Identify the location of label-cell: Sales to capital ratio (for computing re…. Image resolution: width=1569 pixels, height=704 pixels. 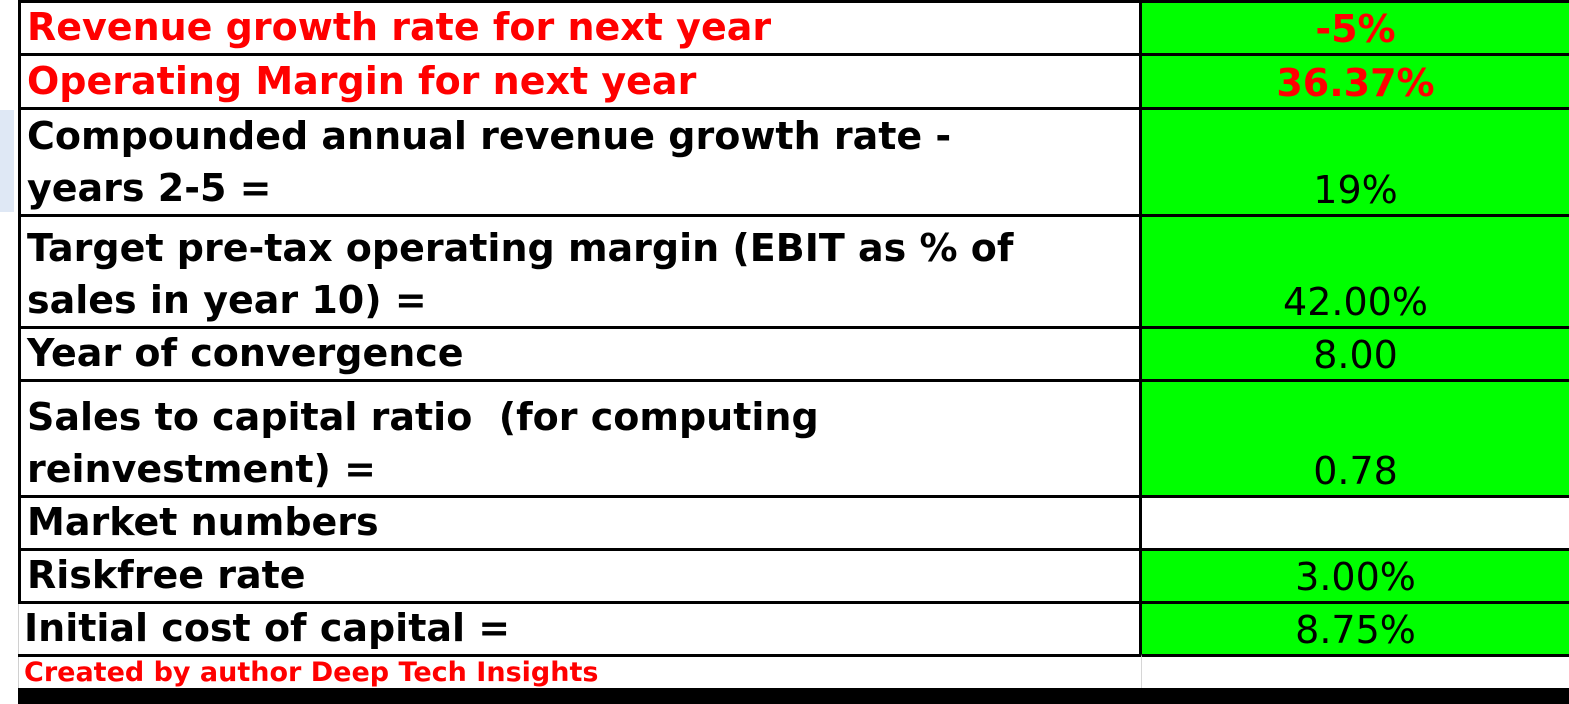
(580, 437).